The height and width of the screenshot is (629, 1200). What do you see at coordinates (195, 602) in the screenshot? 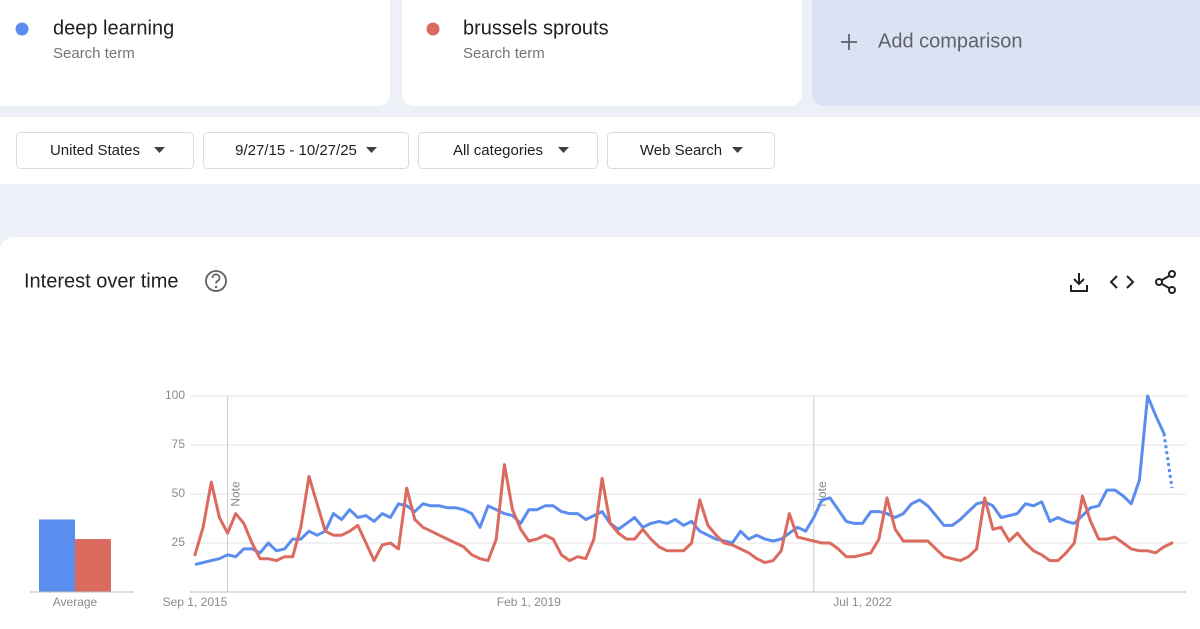
I see `x-tick-label: Sep 1, 2015` at bounding box center [195, 602].